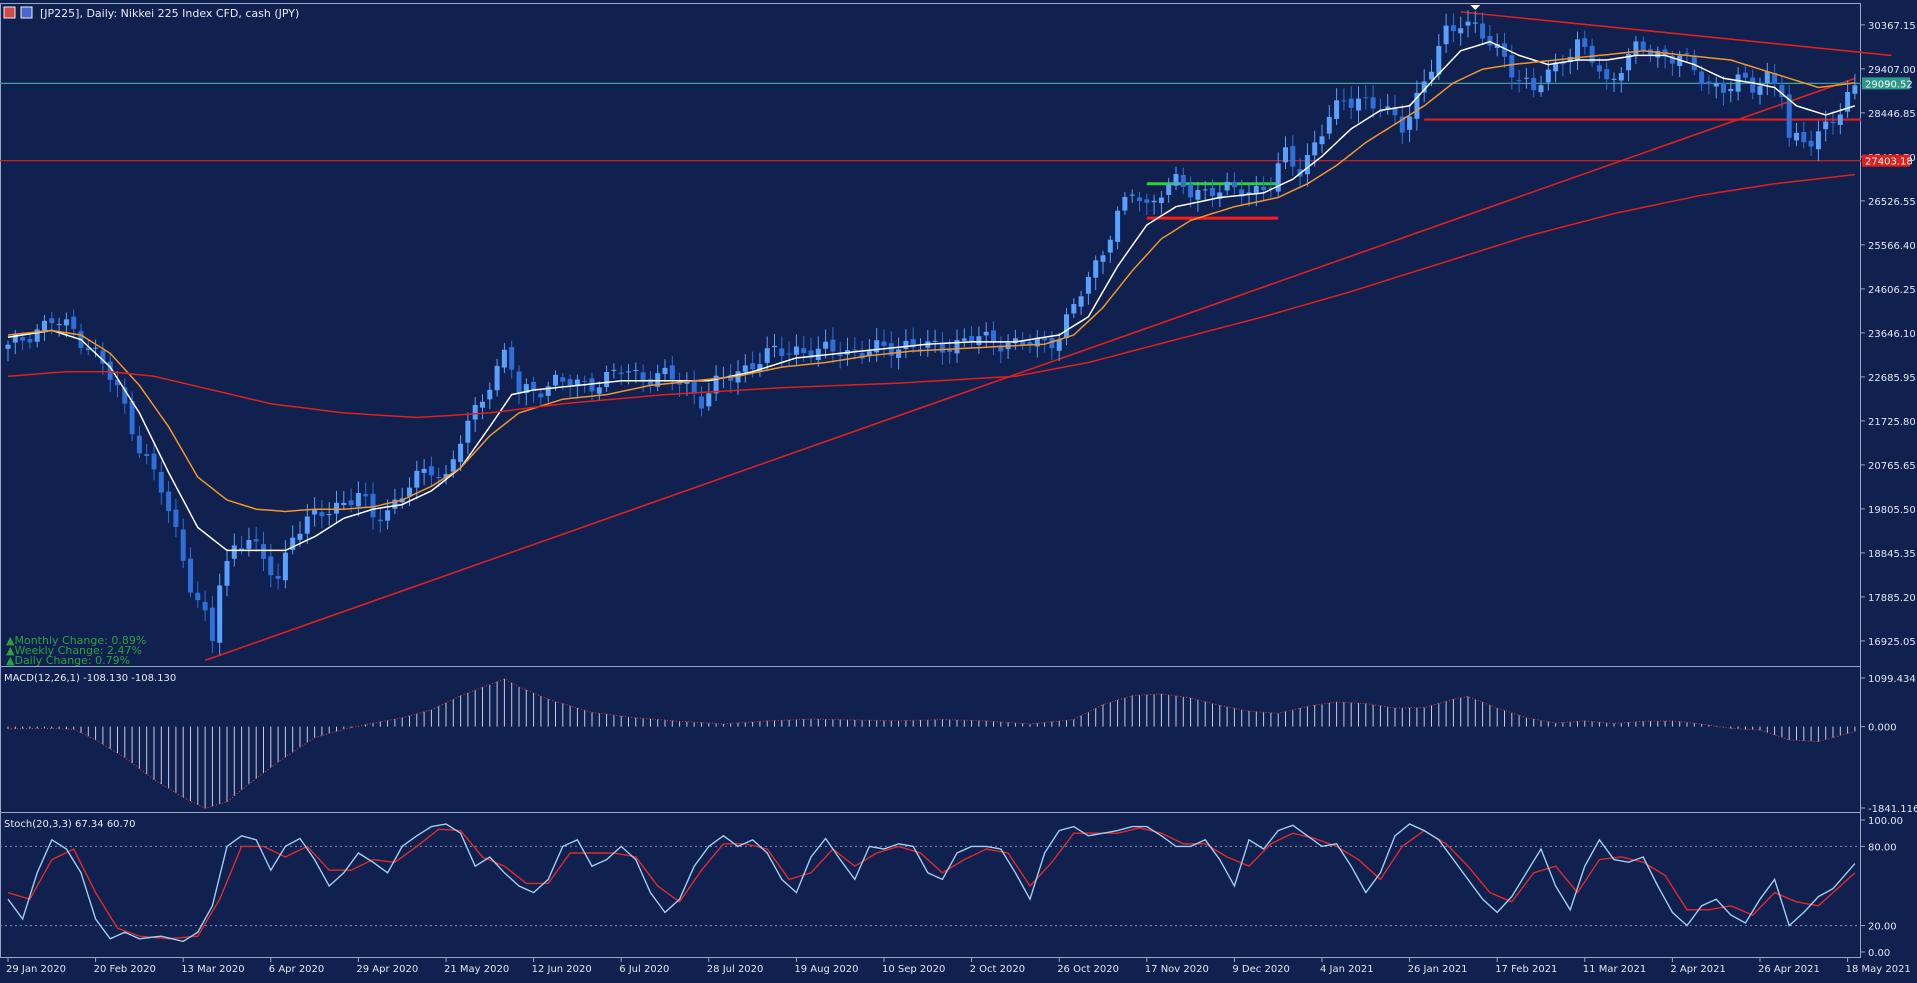 The width and height of the screenshot is (1917, 983). What do you see at coordinates (913, 969) in the screenshot?
I see `x-tick-label: 10 Sep 2020` at bounding box center [913, 969].